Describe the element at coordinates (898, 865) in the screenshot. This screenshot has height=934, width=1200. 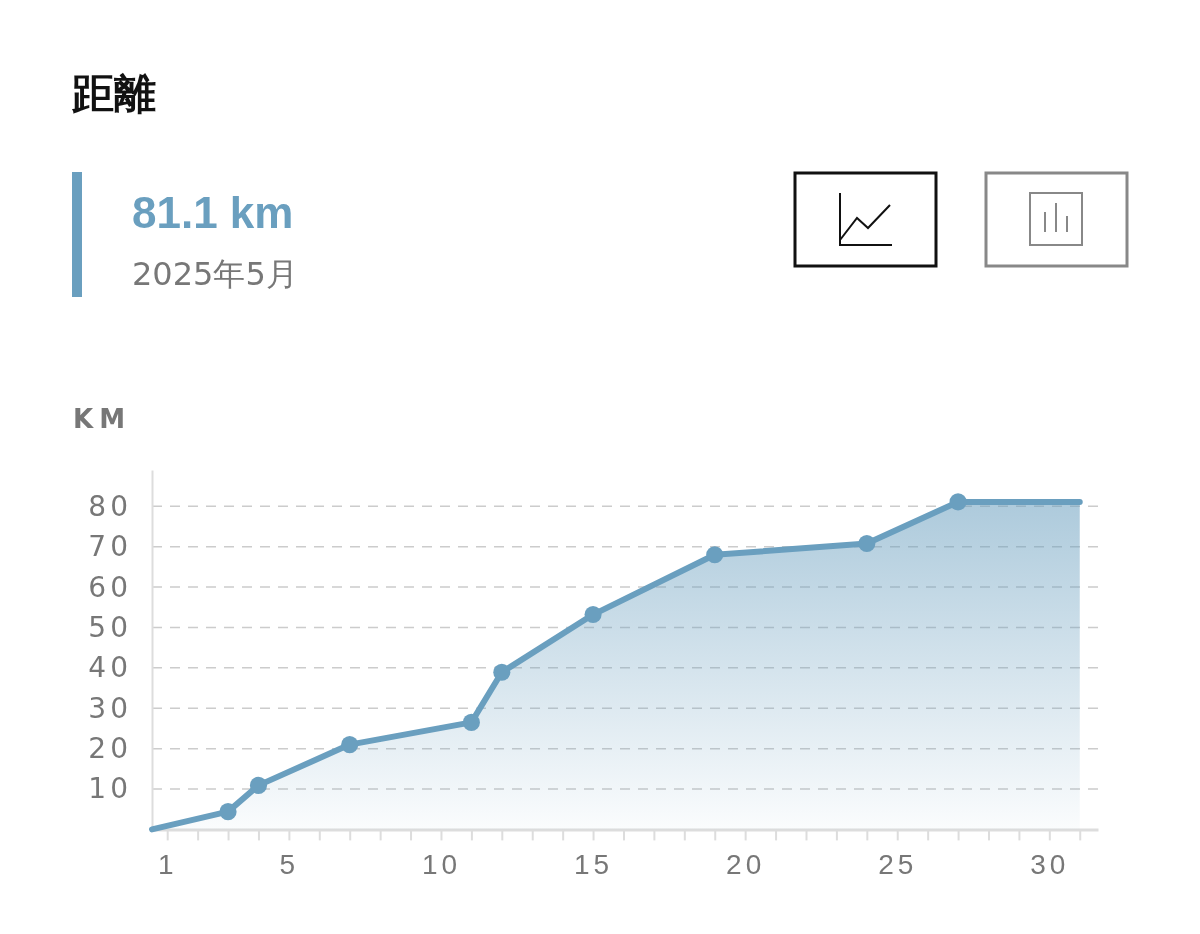
I see `x-tick-label: 25` at that location.